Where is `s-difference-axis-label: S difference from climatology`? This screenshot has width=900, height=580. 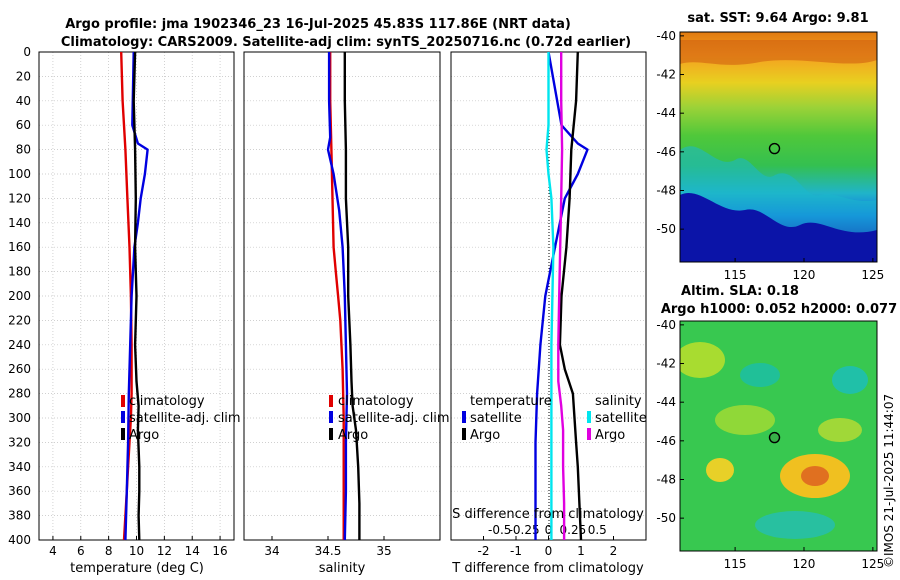
s-difference-axis-label: S difference from climatology is located at coordinates (548, 514).